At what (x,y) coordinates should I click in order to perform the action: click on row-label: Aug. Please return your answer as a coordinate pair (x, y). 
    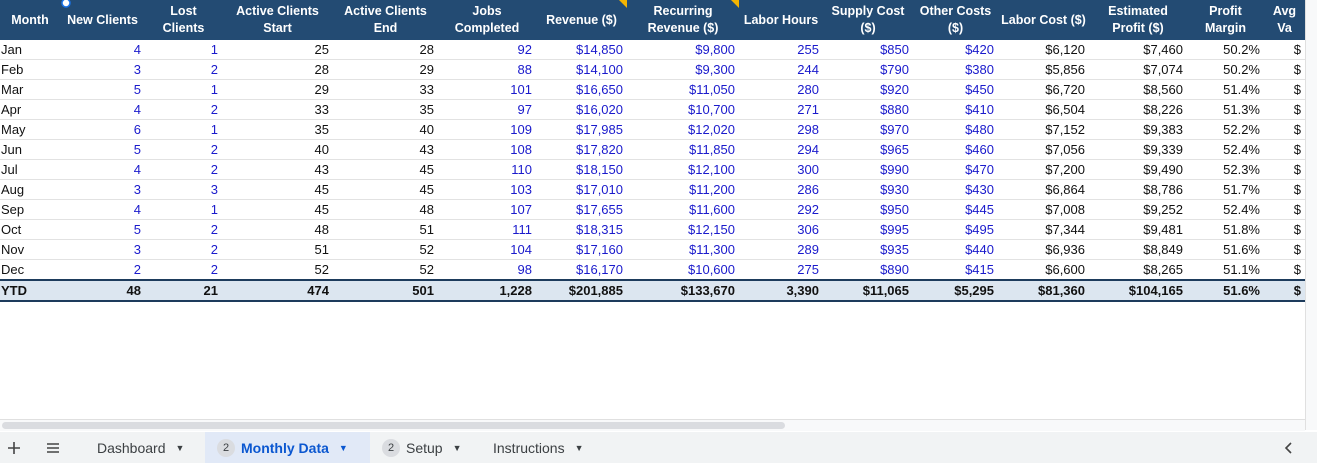
    Looking at the image, I should click on (30, 189).